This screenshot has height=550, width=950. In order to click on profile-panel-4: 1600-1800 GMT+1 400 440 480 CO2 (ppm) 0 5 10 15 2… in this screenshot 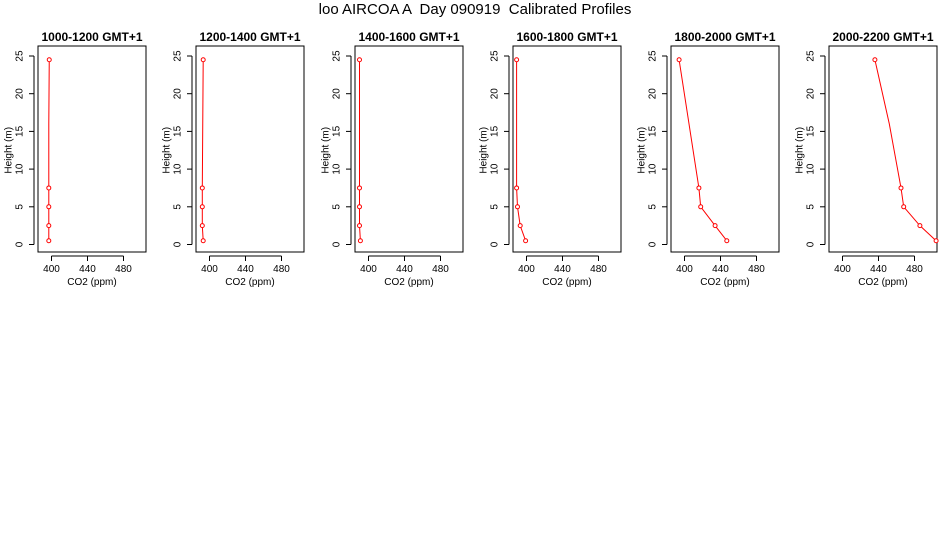, I will do `click(550, 159)`.